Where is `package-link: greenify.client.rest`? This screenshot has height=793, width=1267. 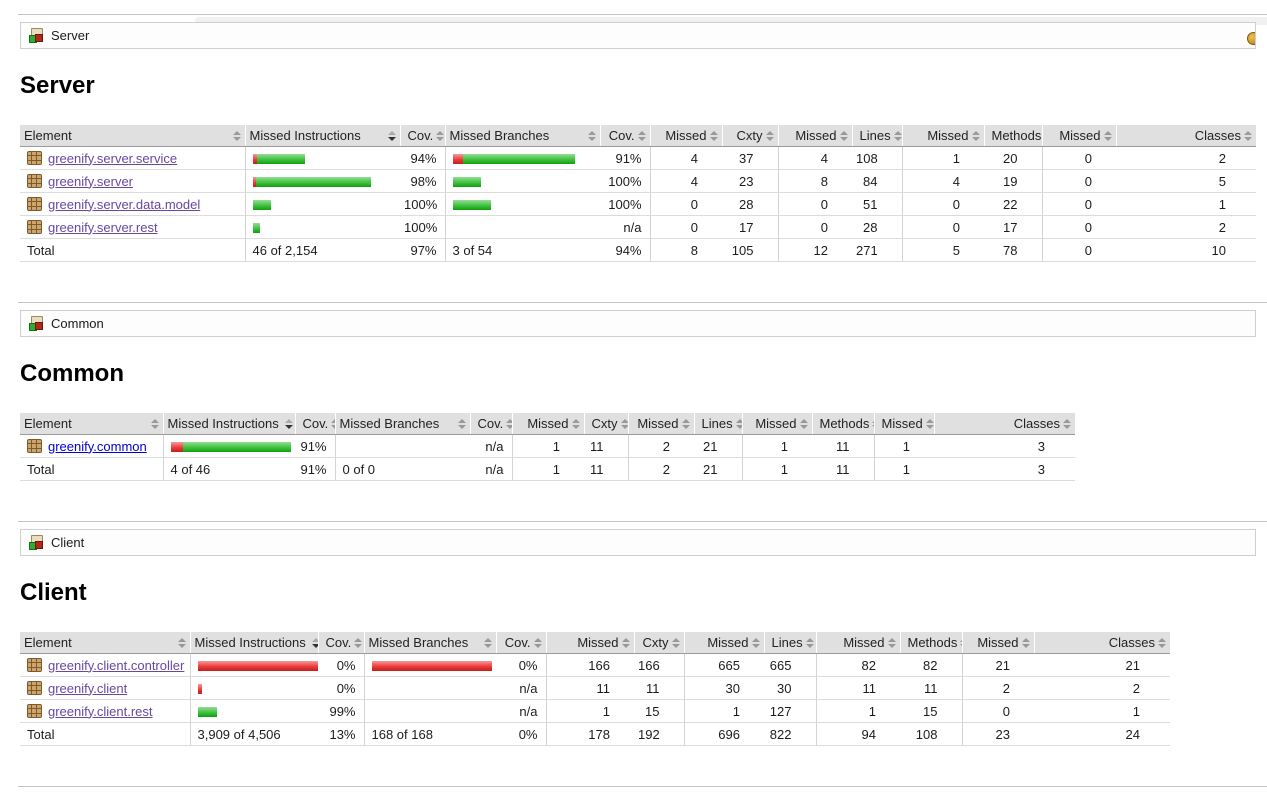
package-link: greenify.client.rest is located at coordinates (100, 711).